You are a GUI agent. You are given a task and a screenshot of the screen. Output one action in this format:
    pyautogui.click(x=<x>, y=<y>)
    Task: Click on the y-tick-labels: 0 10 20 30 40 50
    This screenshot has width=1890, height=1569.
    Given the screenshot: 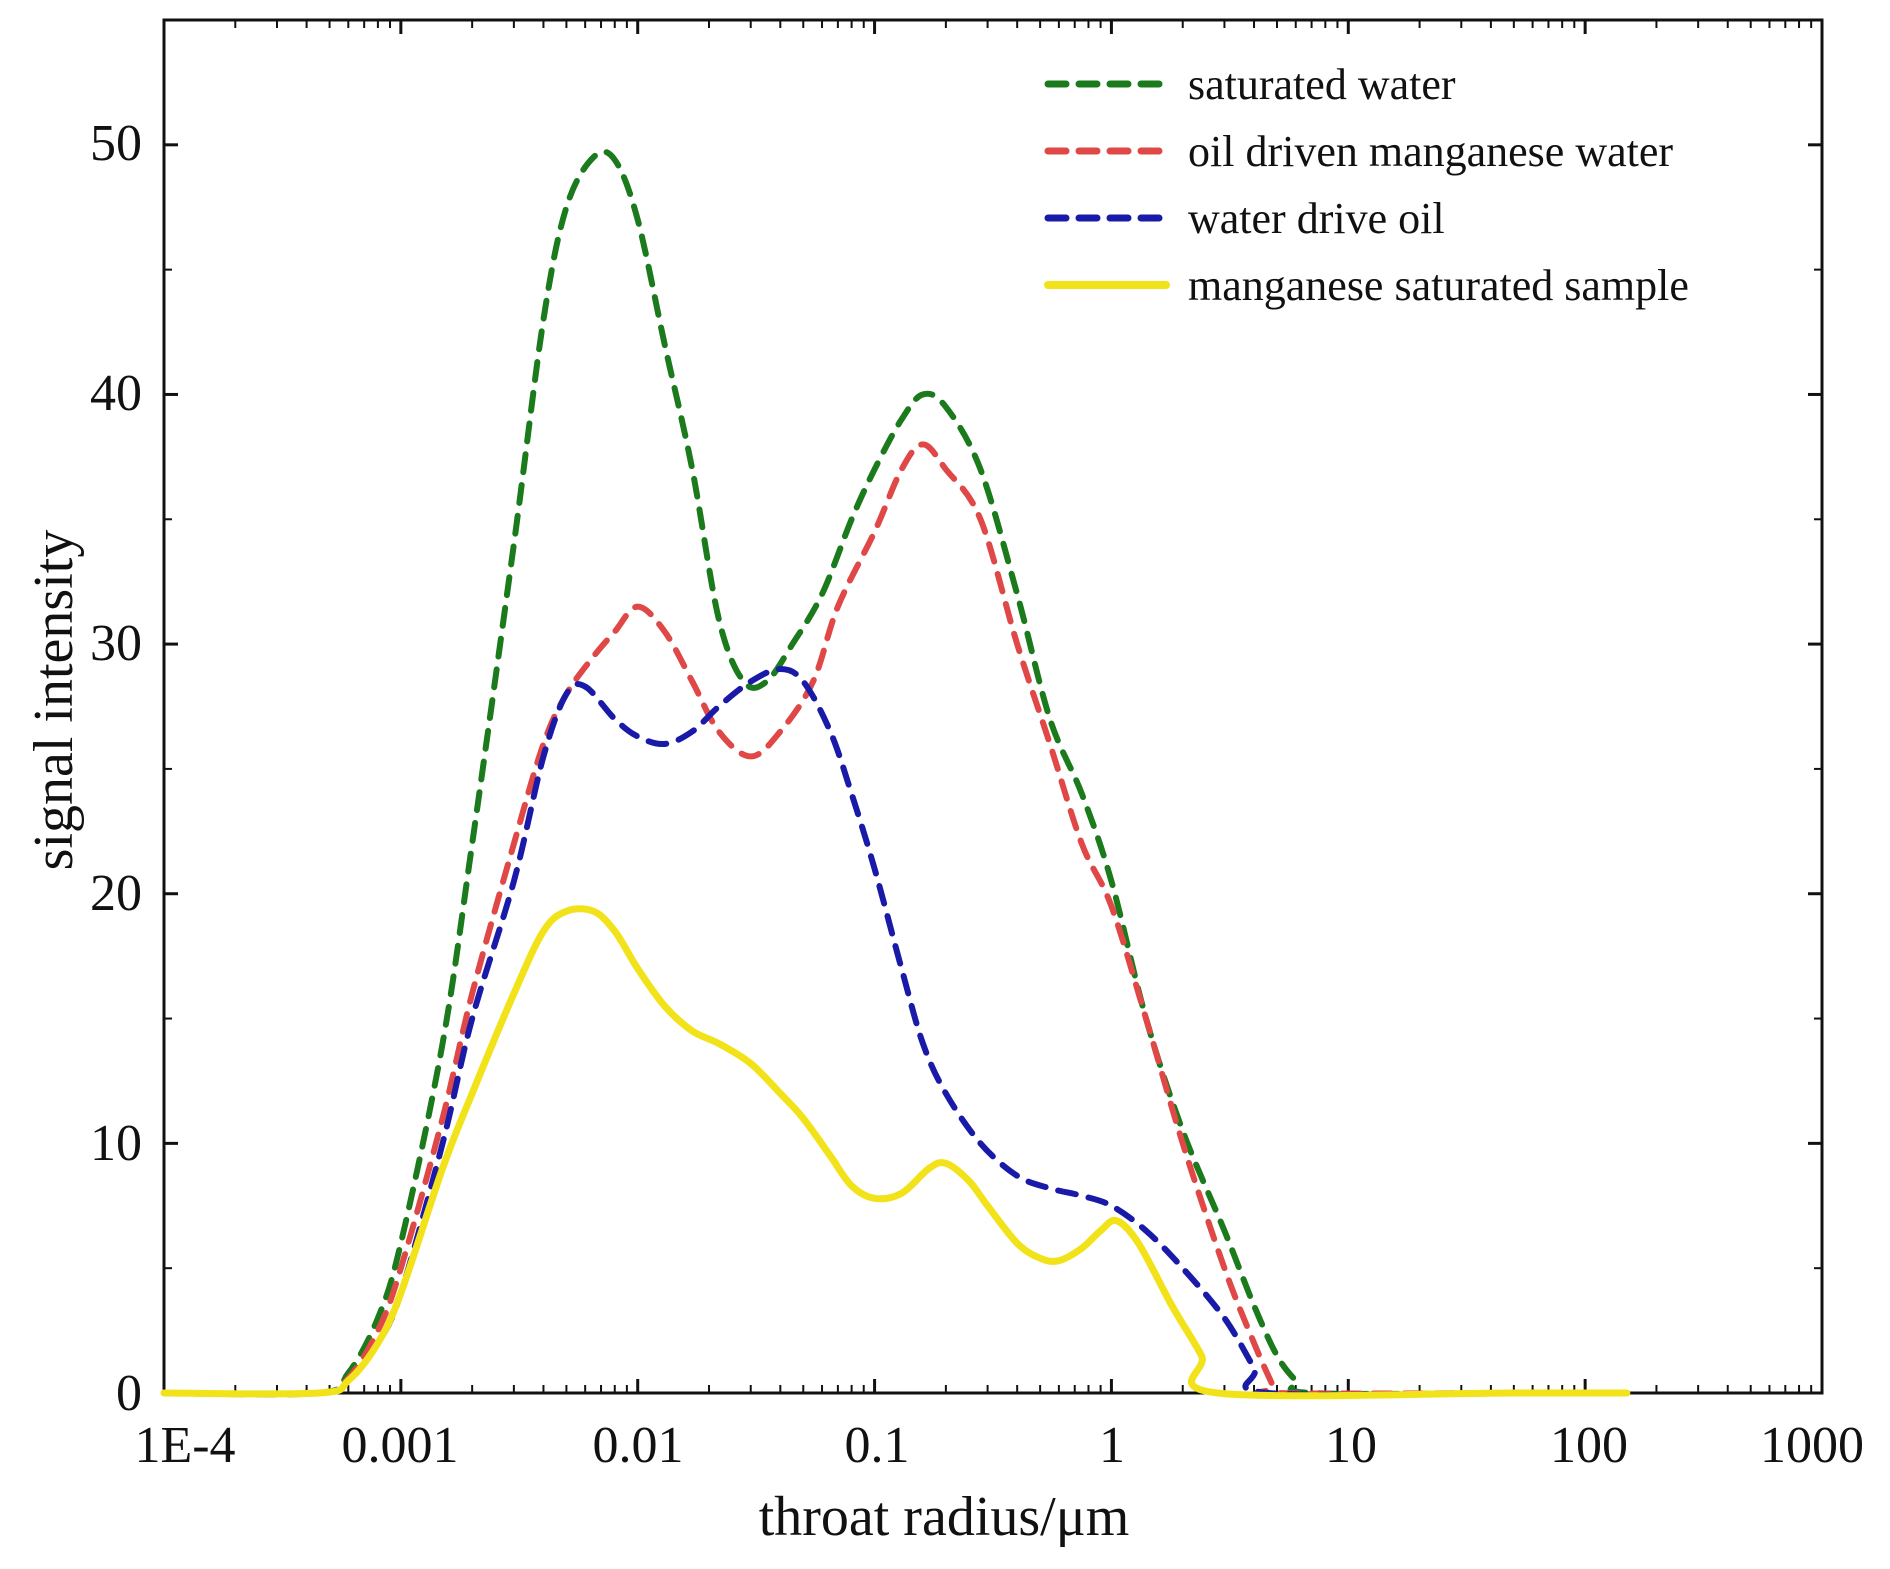 What is the action you would take?
    pyautogui.click(x=116, y=768)
    